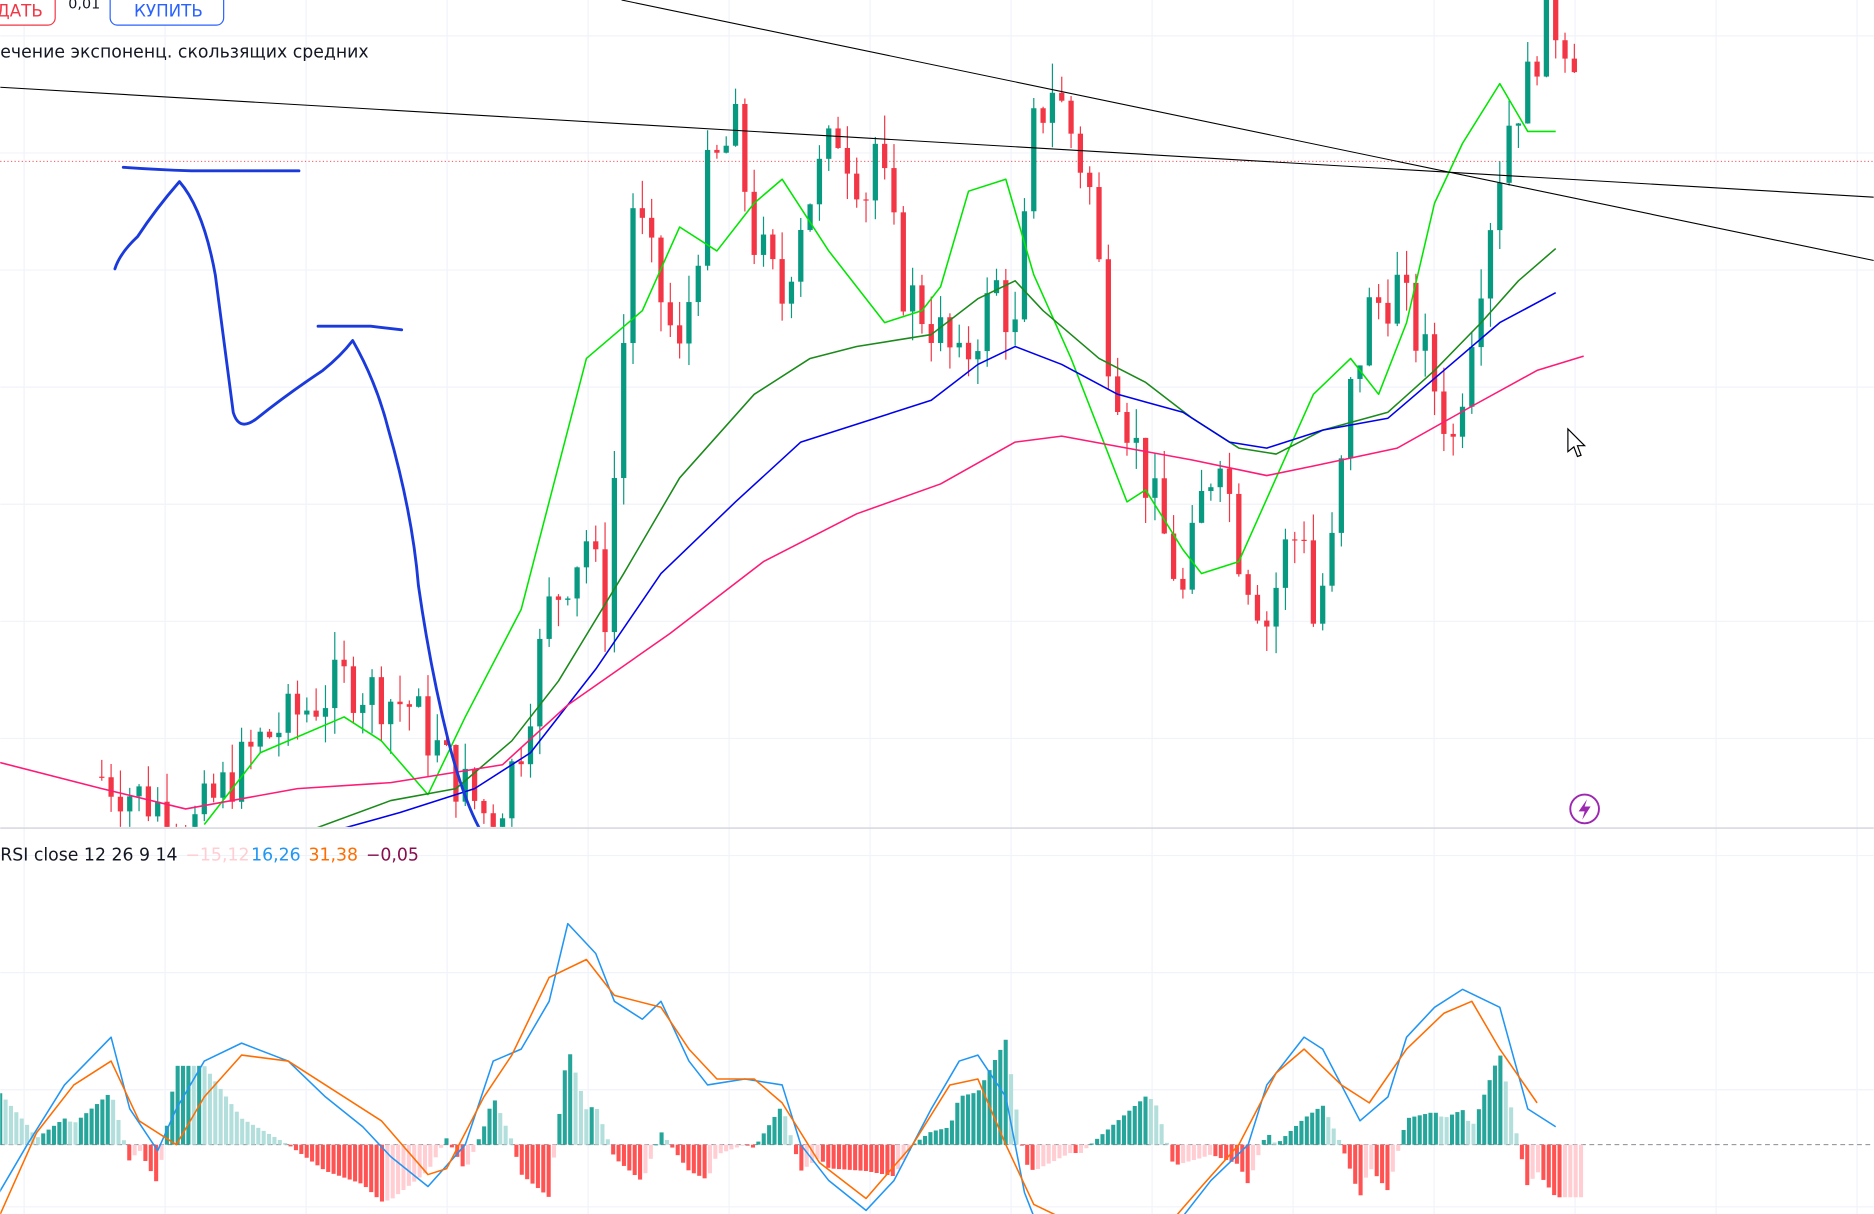  What do you see at coordinates (392, 855) in the screenshot?
I see `rsi-value: −0,05` at bounding box center [392, 855].